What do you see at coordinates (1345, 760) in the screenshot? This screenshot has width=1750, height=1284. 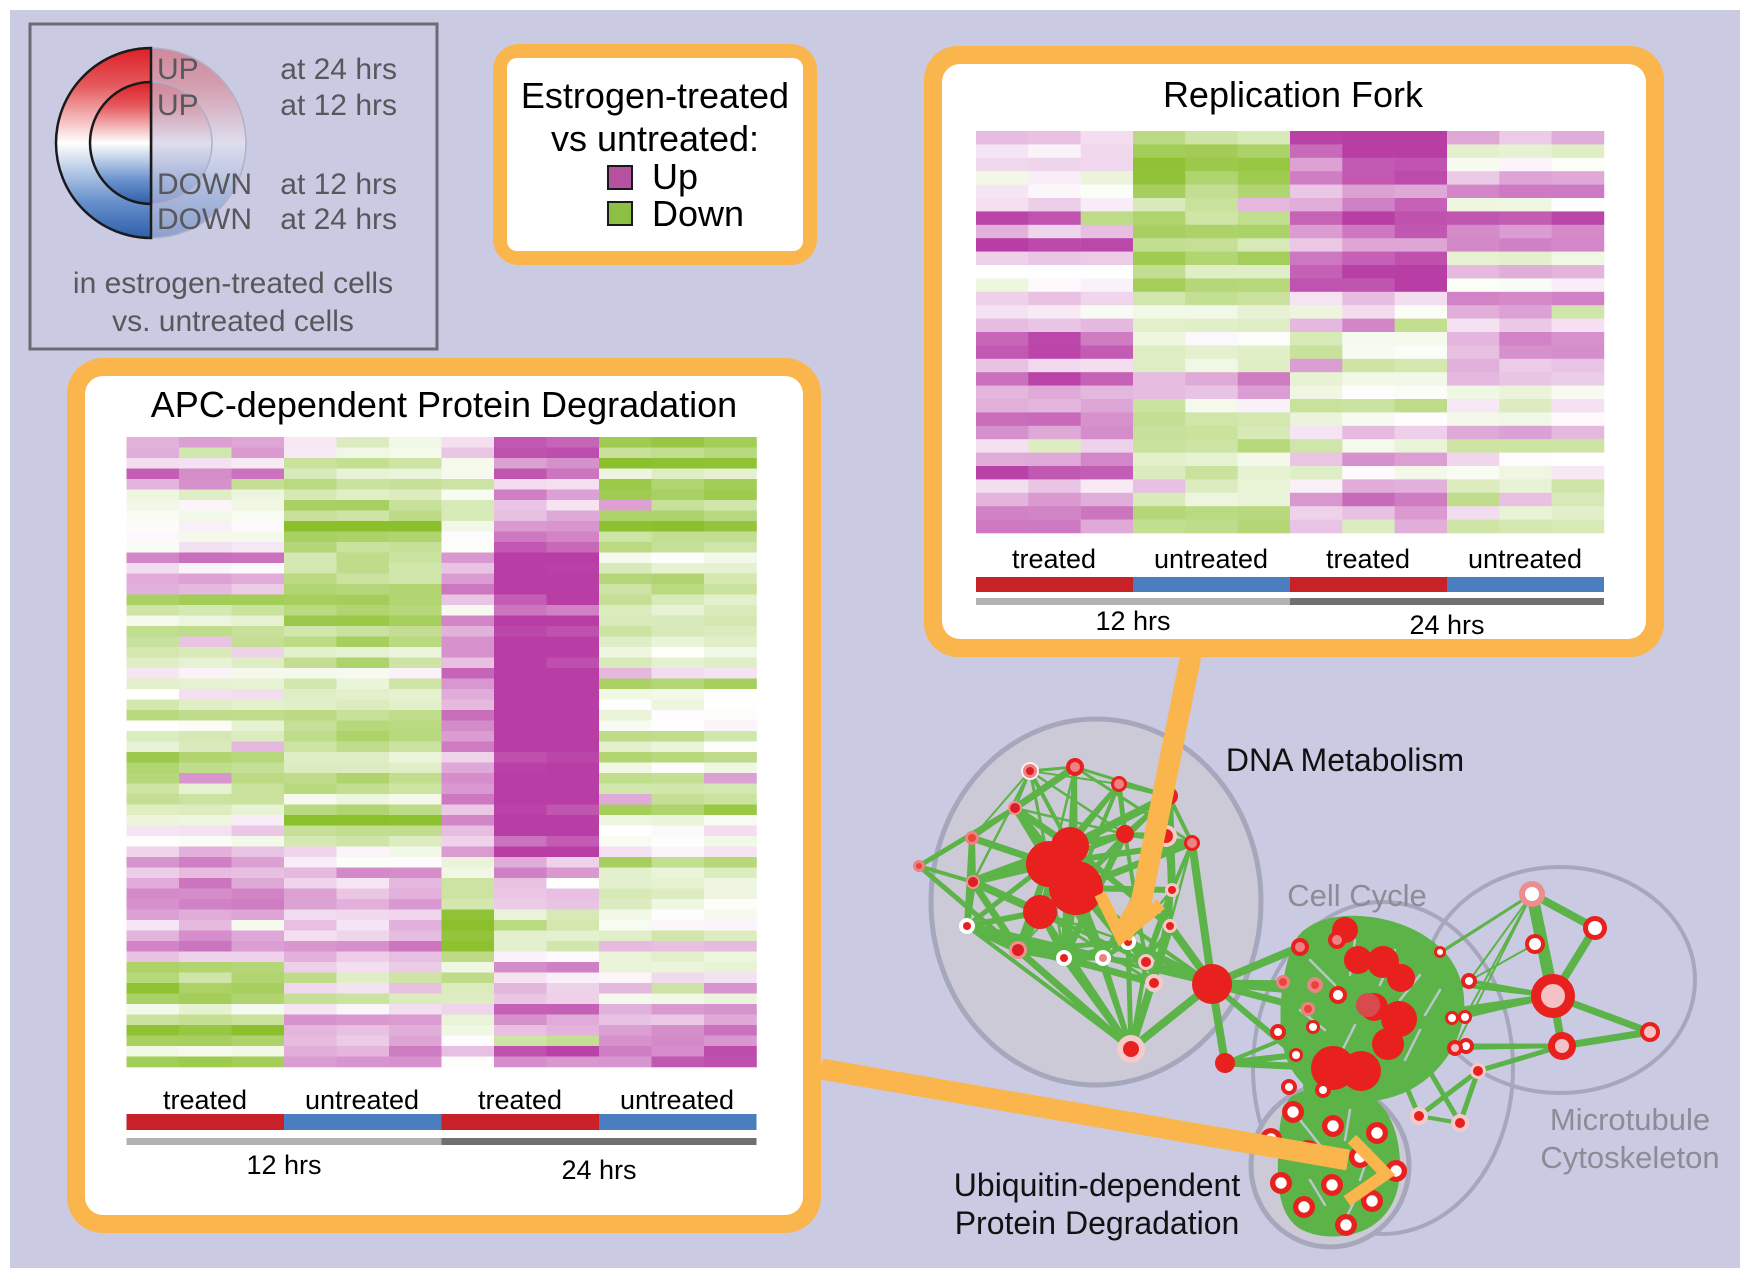 I see `svg-text: DNA Metabolism` at bounding box center [1345, 760].